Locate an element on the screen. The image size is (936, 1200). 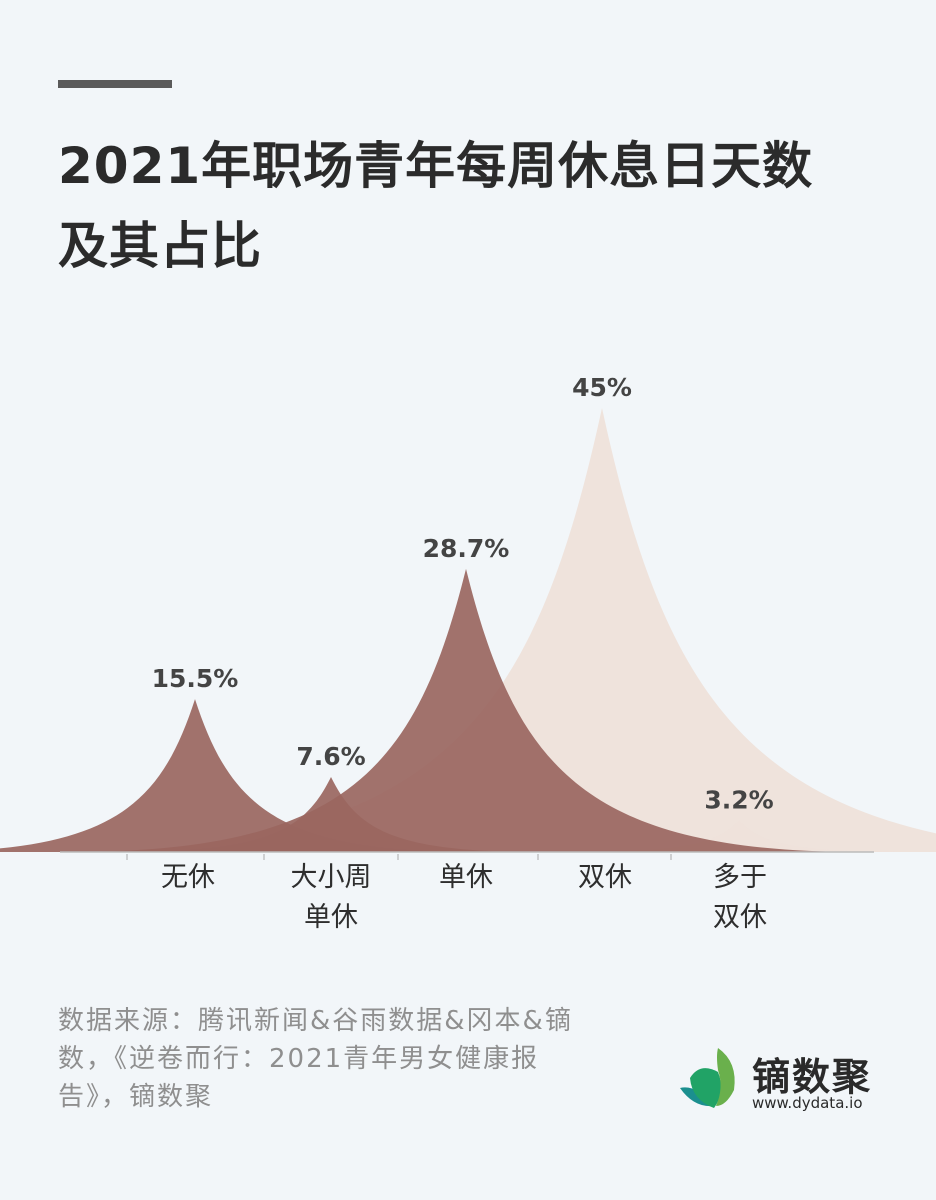
value-label: 45% is located at coordinates (602, 387).